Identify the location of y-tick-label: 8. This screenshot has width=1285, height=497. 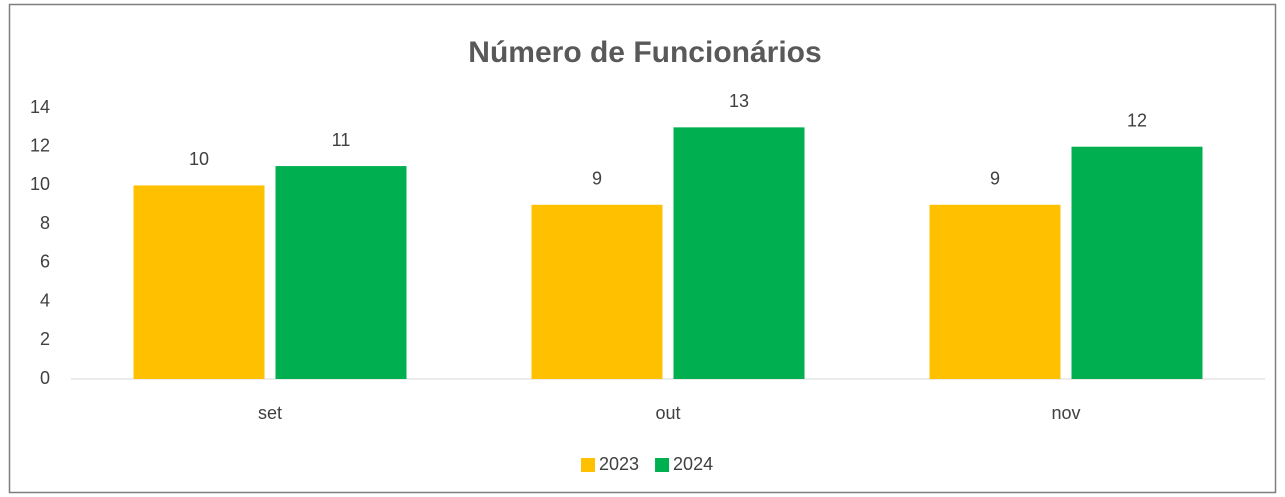
(45, 223).